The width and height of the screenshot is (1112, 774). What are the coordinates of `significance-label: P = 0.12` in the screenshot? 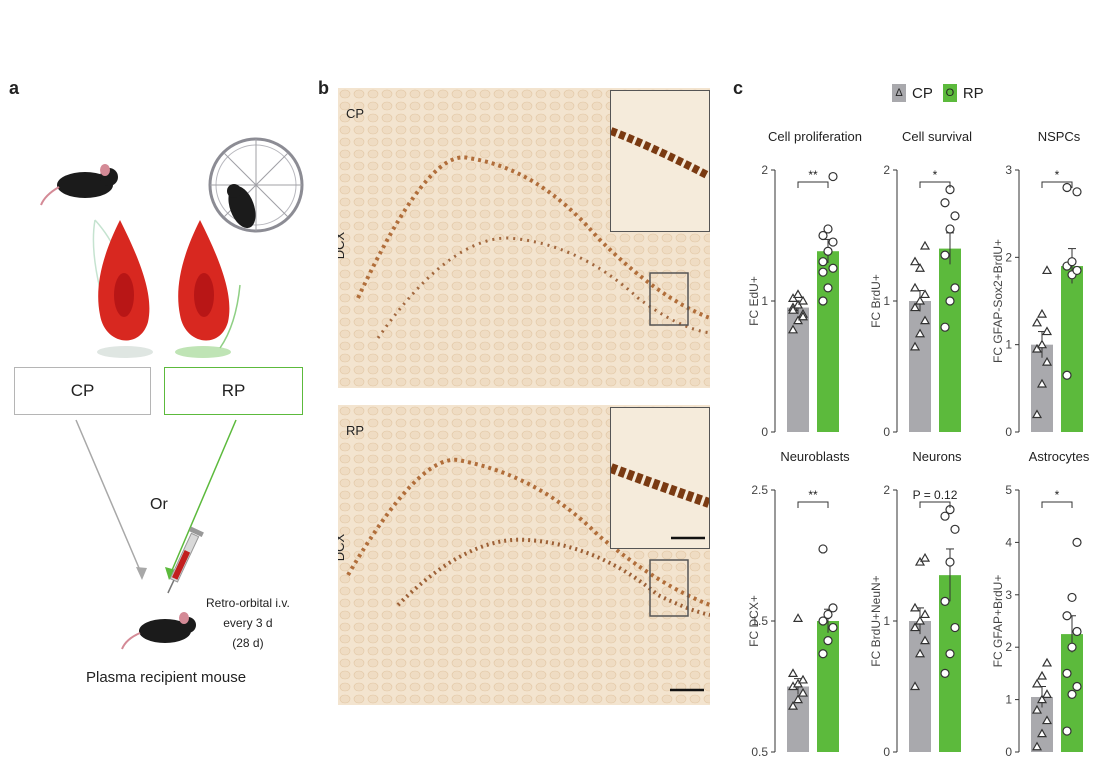 It's located at (935, 495).